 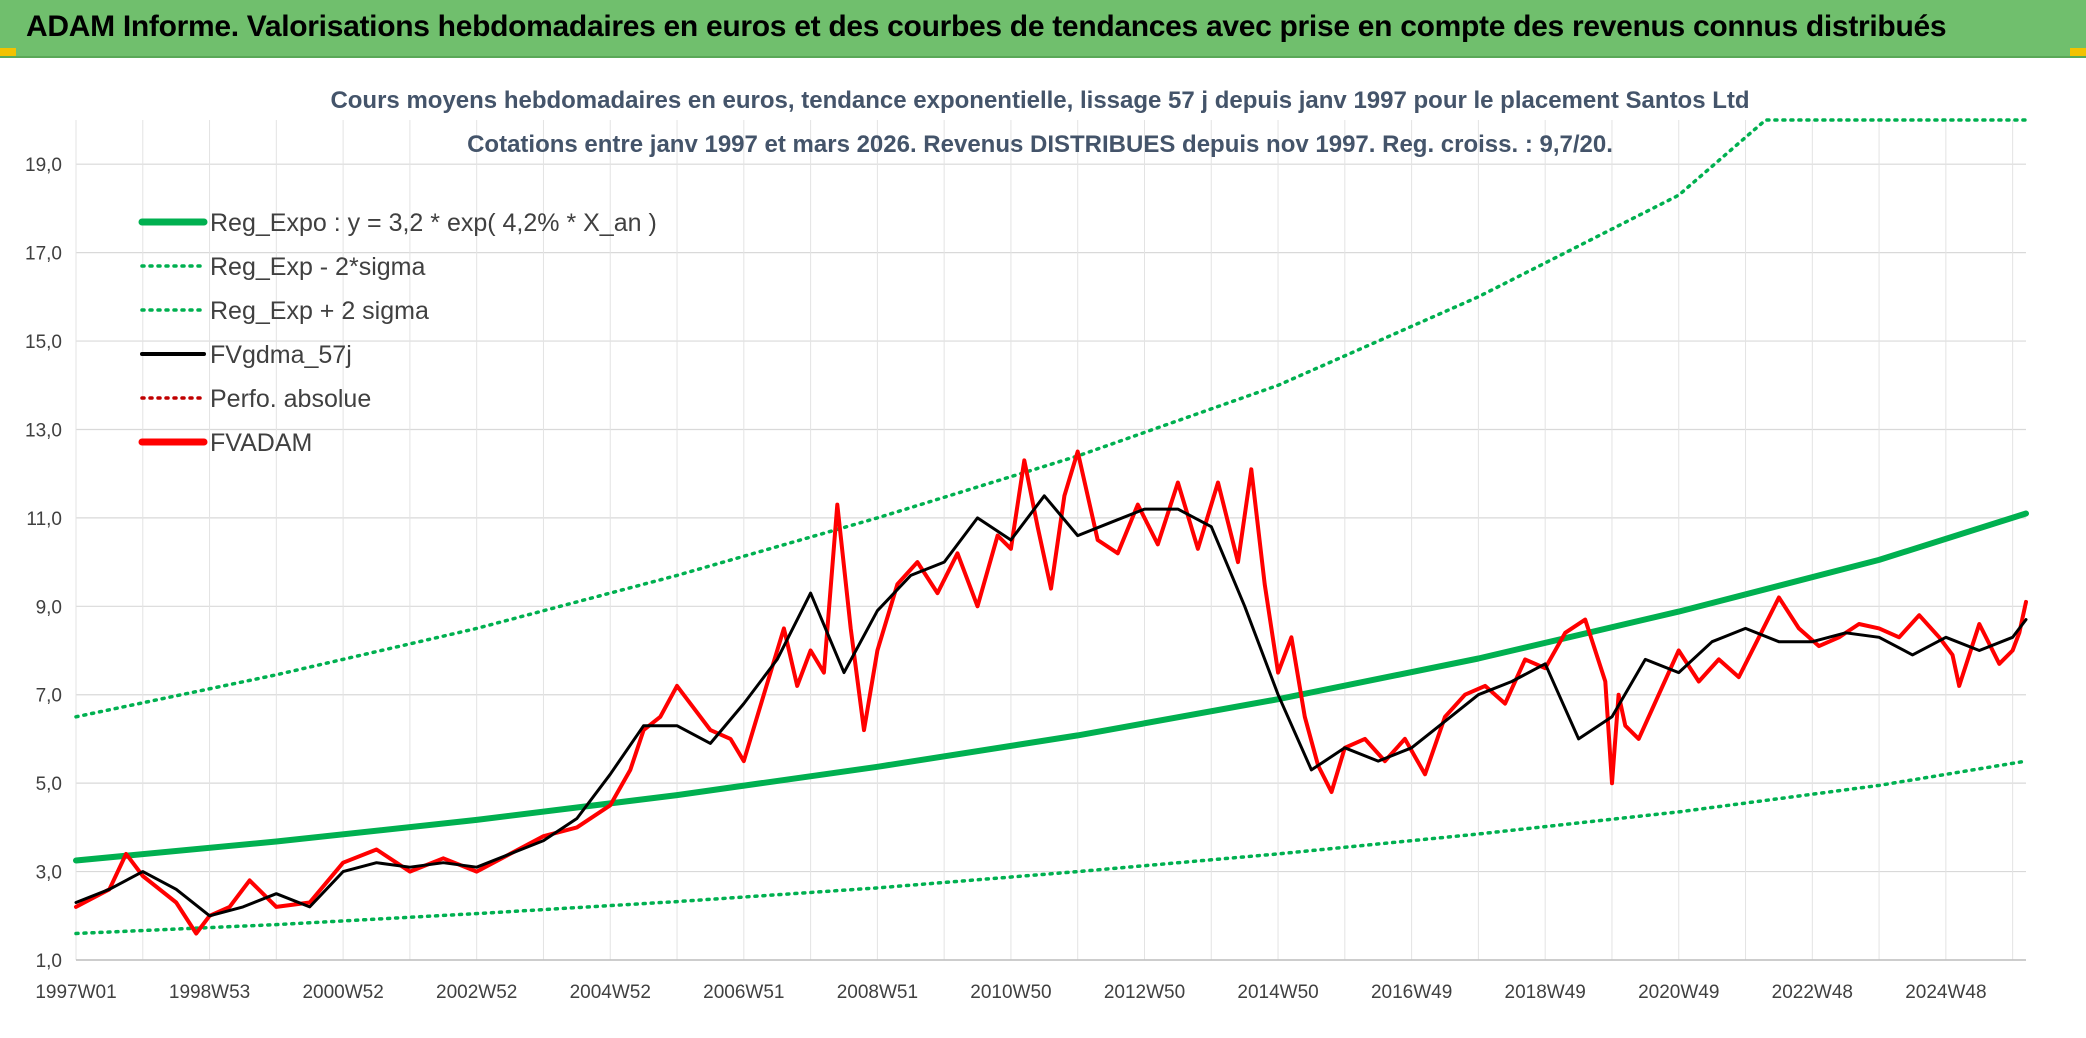 What do you see at coordinates (290, 399) in the screenshot?
I see `legend-label: Perfo. absolue` at bounding box center [290, 399].